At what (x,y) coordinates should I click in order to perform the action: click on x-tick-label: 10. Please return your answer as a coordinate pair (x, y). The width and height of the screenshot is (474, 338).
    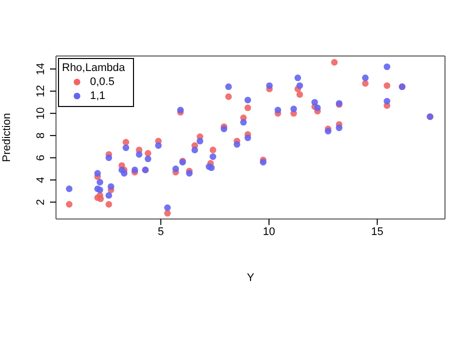
    Looking at the image, I should click on (269, 232).